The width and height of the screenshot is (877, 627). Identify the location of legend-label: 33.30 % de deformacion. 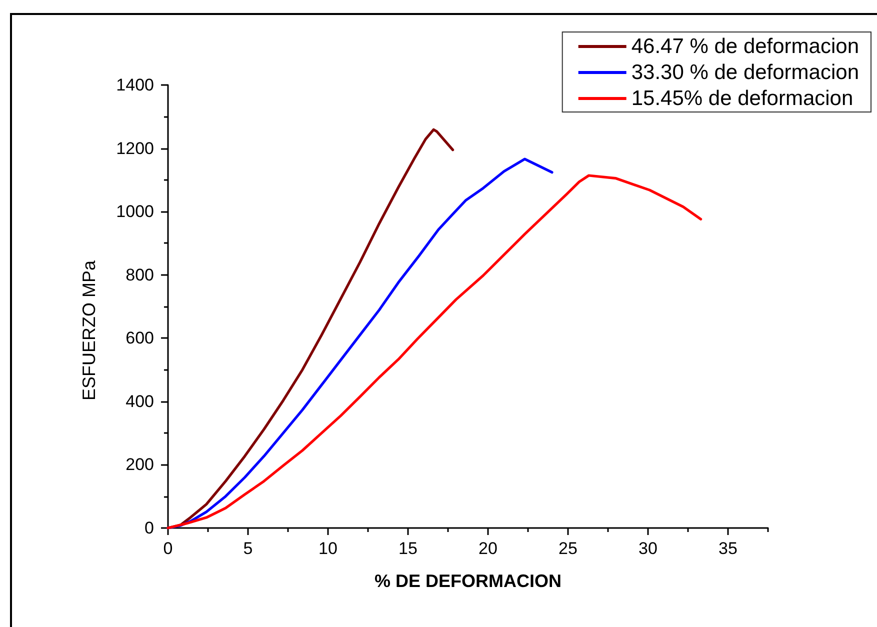
(745, 72).